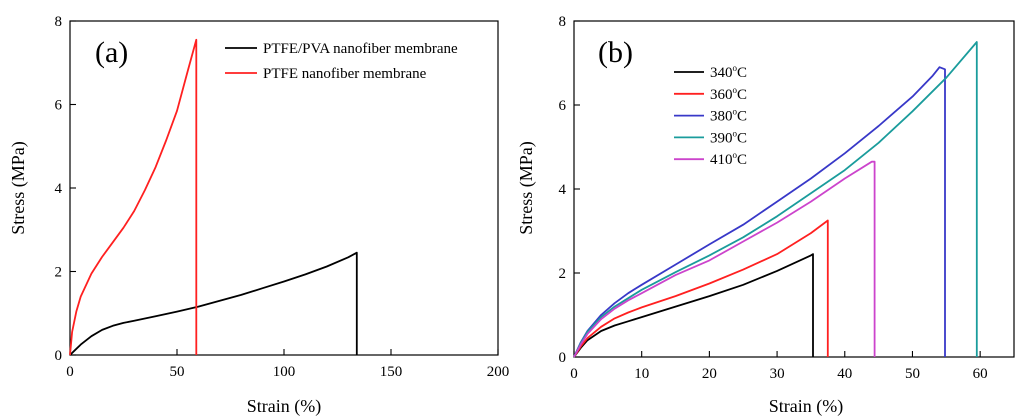  I want to click on y-tick-label-b-4: 4, so click(563, 190).